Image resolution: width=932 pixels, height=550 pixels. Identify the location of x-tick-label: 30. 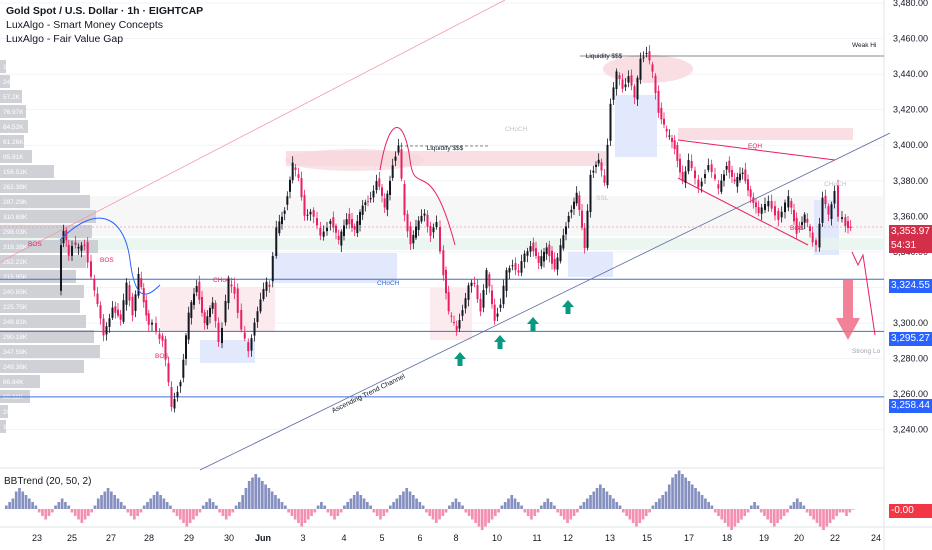
(229, 538).